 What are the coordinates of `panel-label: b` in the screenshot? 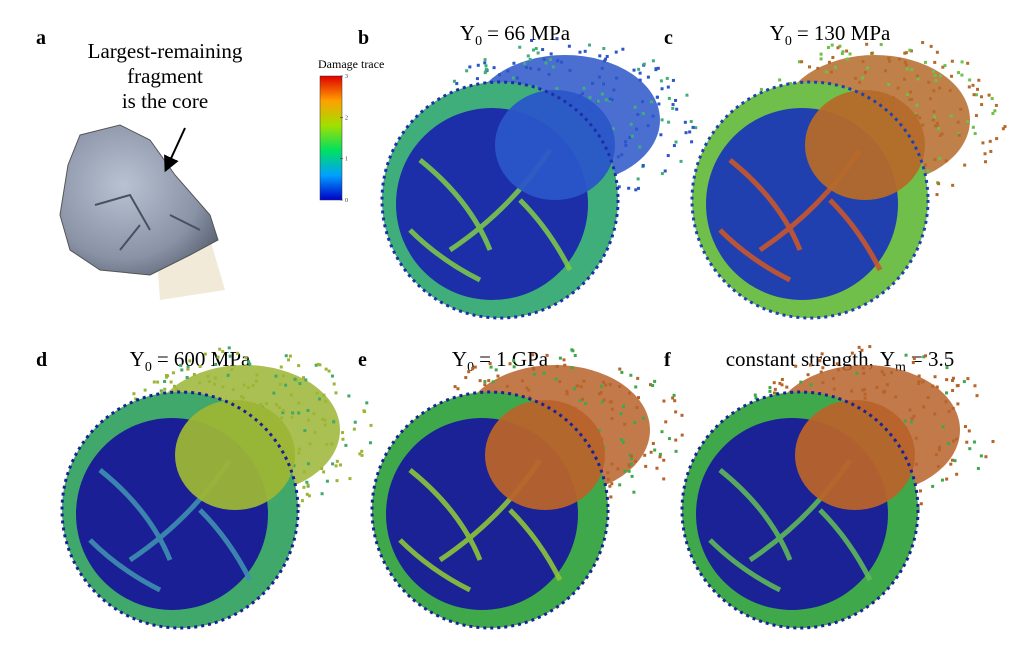 It's located at (363, 38).